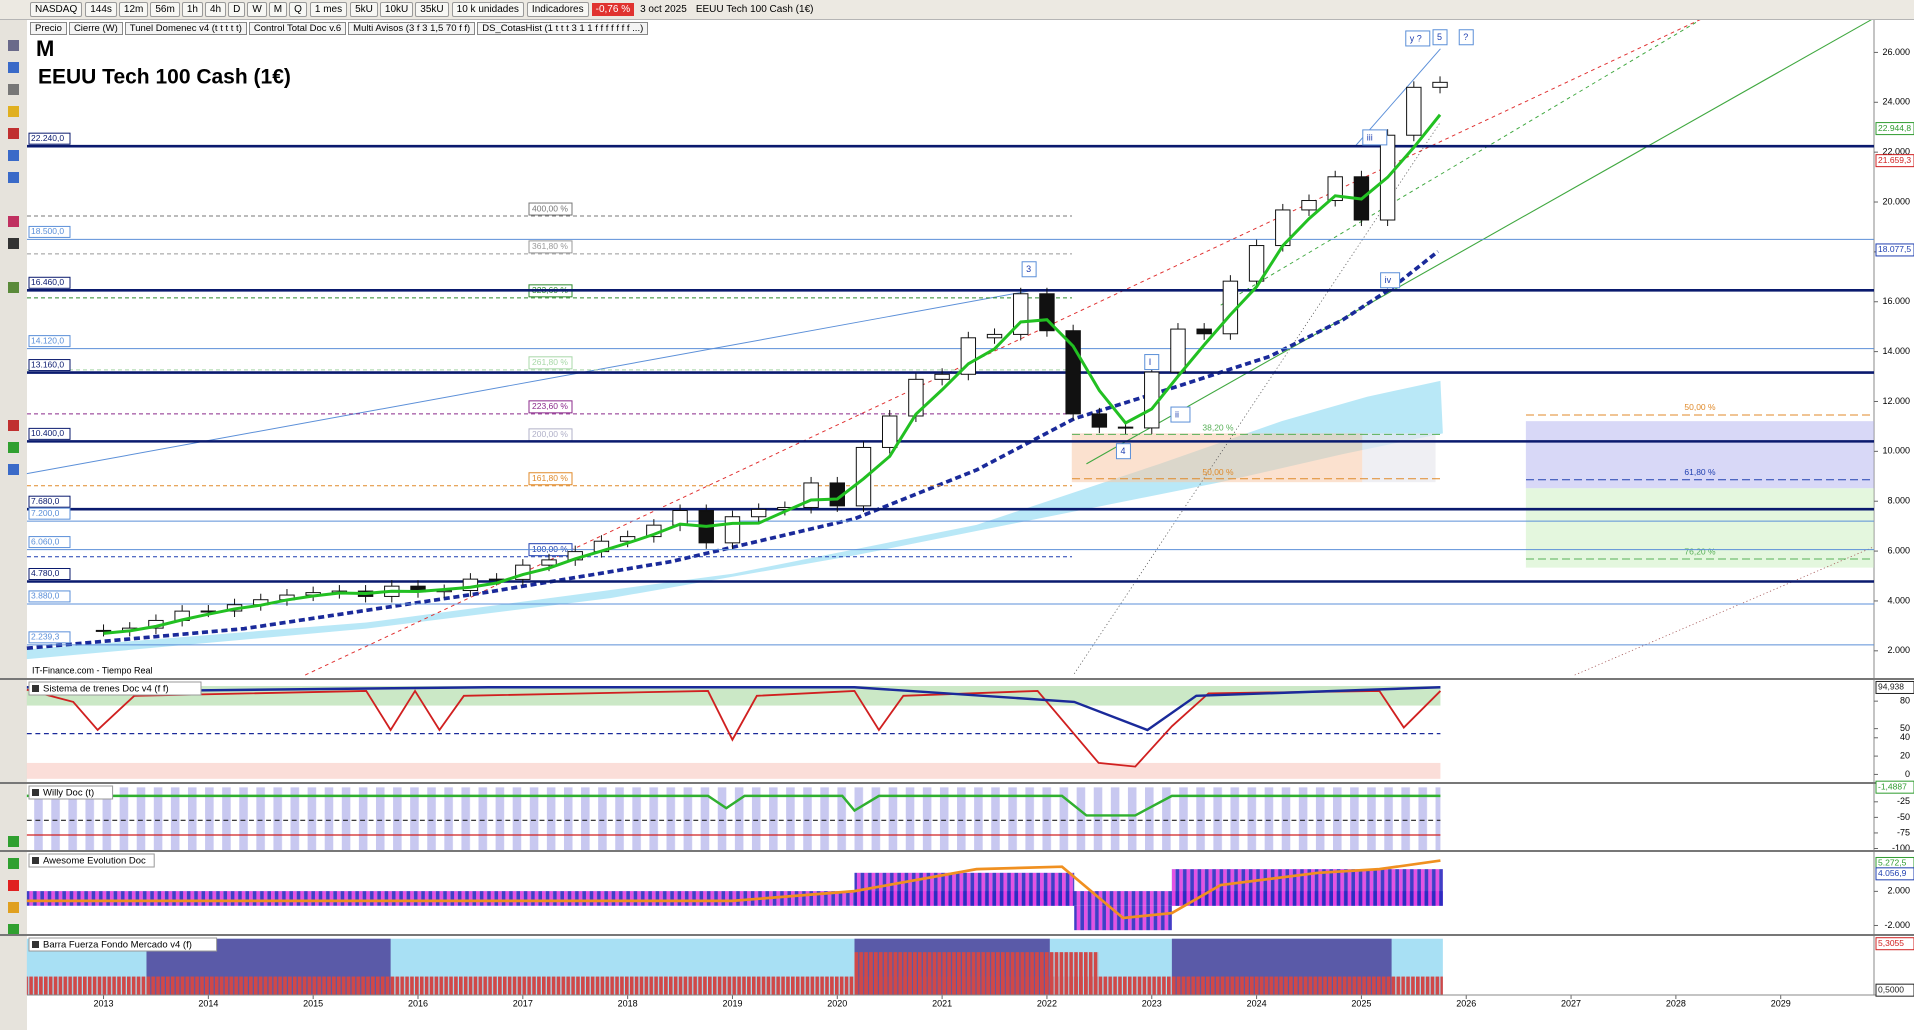  Describe the element at coordinates (48, 28) in the screenshot. I see `indicator-tag: Precio` at that location.